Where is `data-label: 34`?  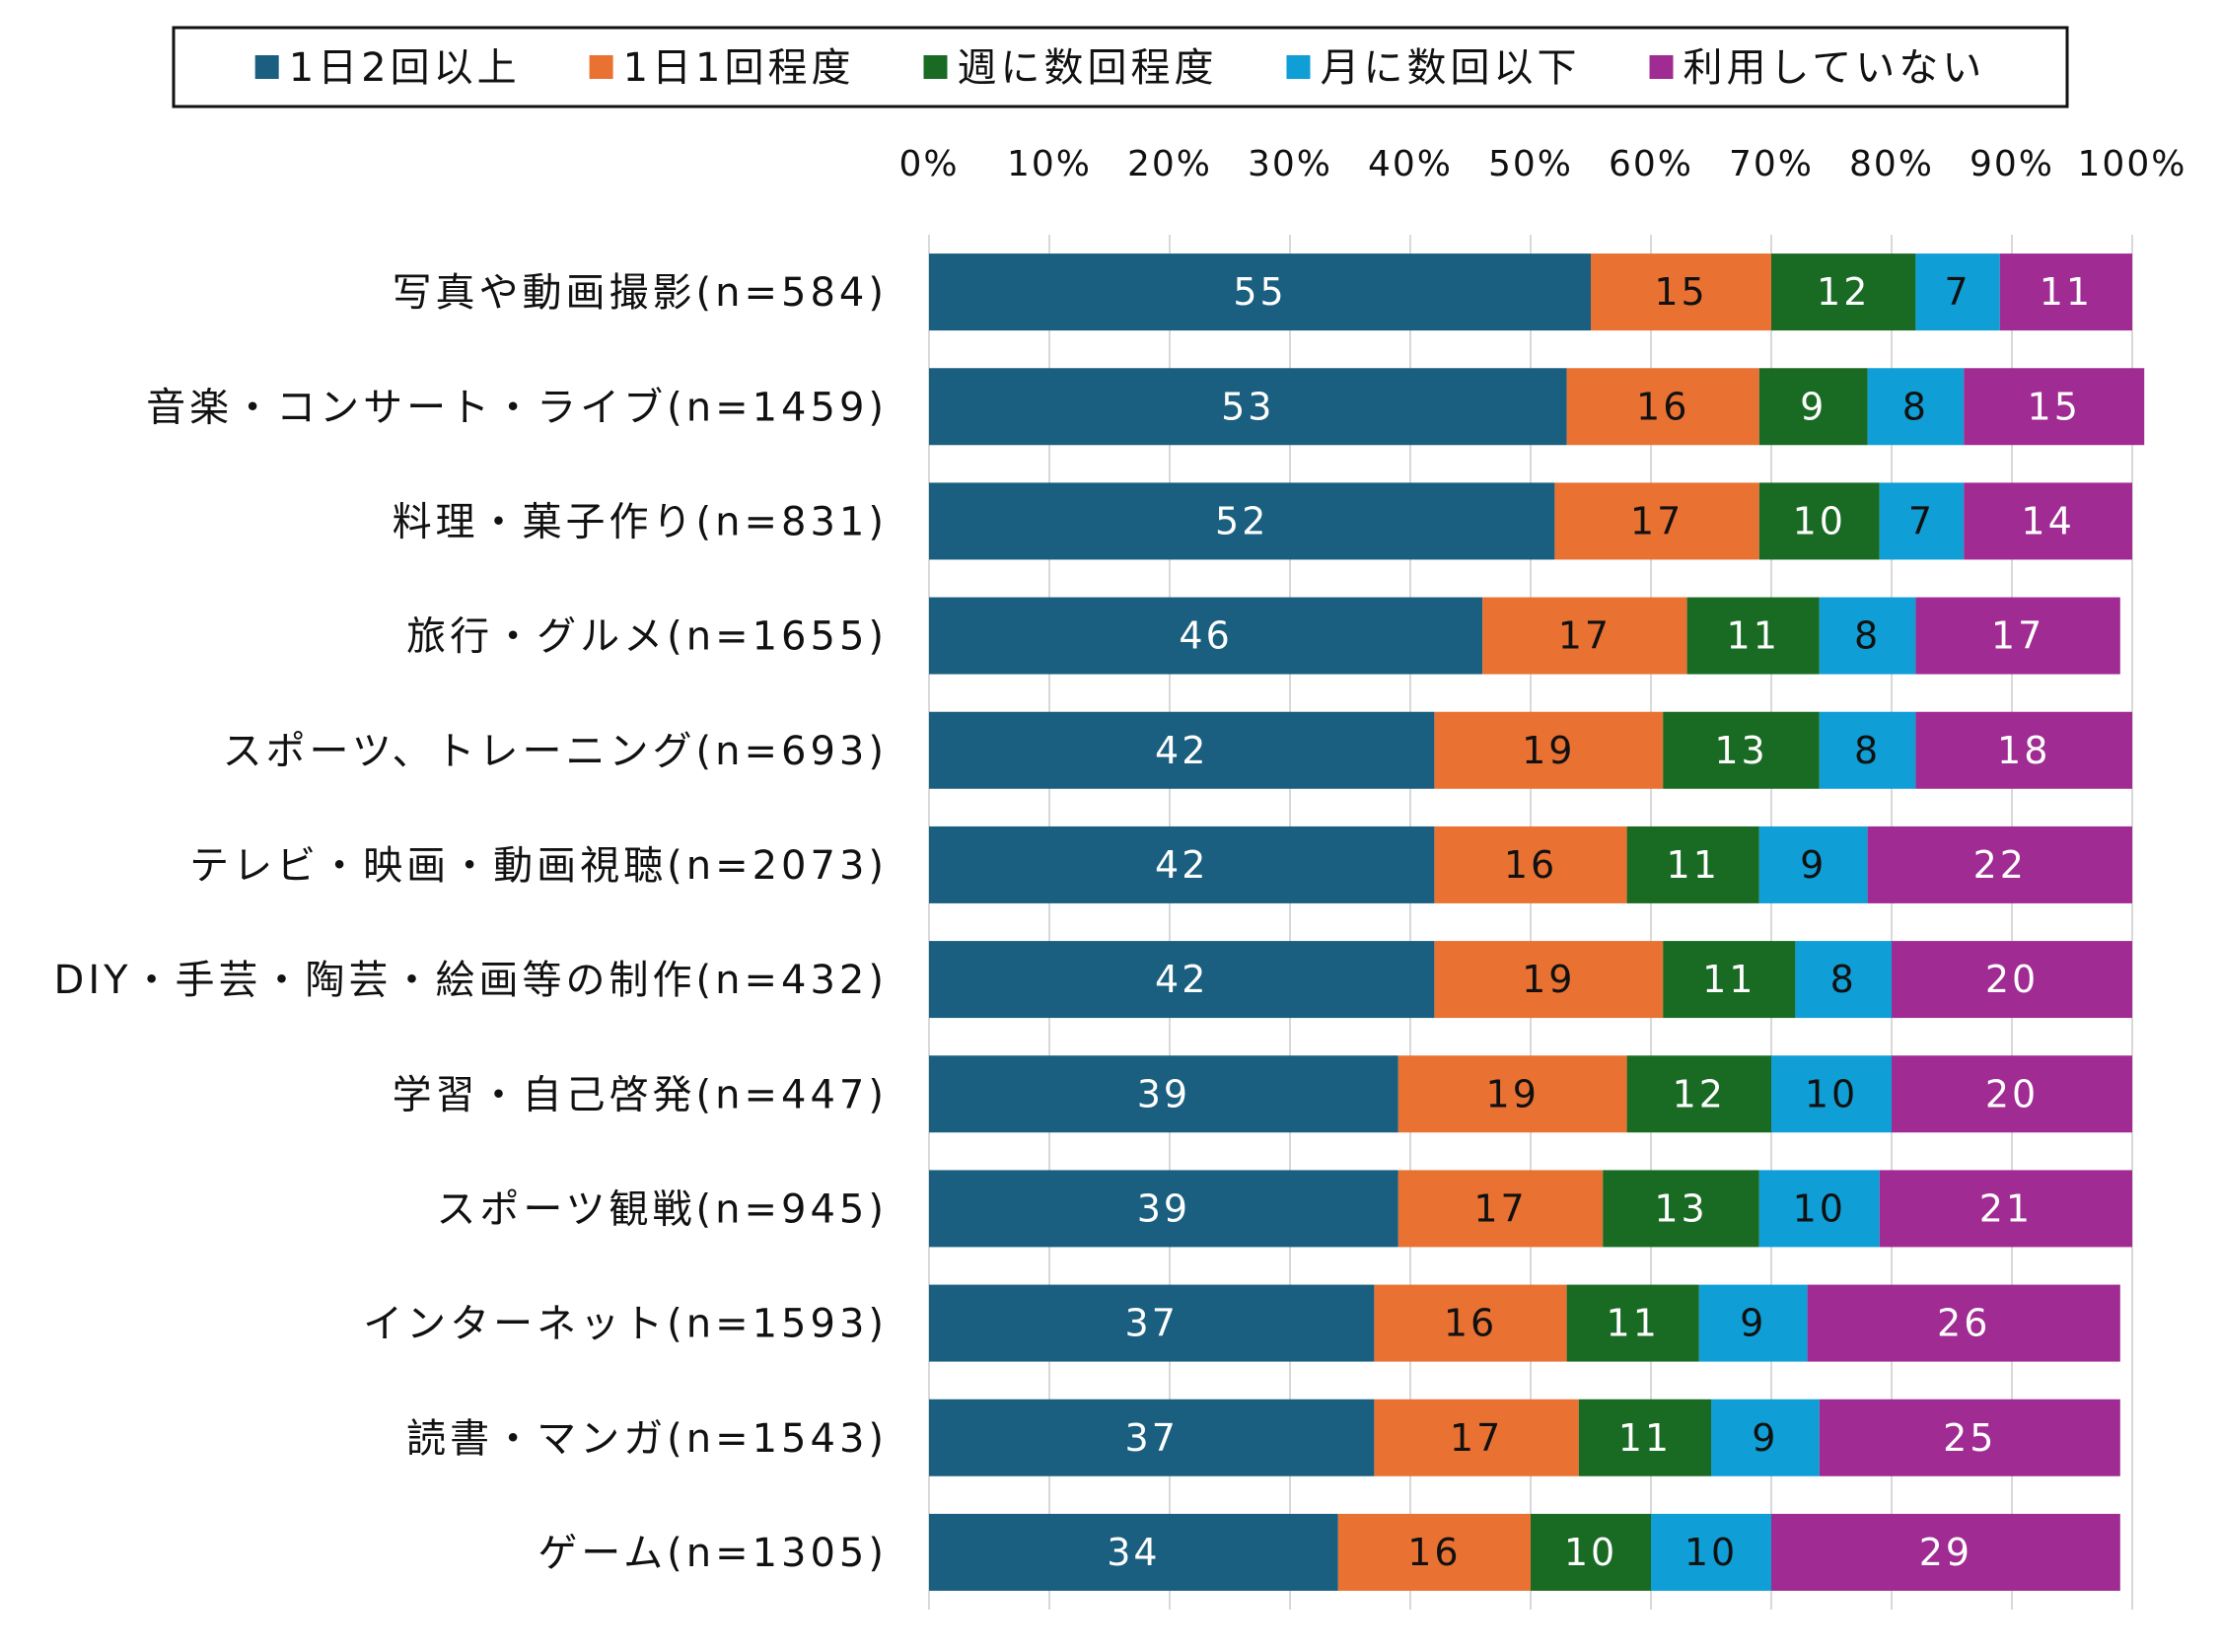
data-label: 34 is located at coordinates (1133, 1553).